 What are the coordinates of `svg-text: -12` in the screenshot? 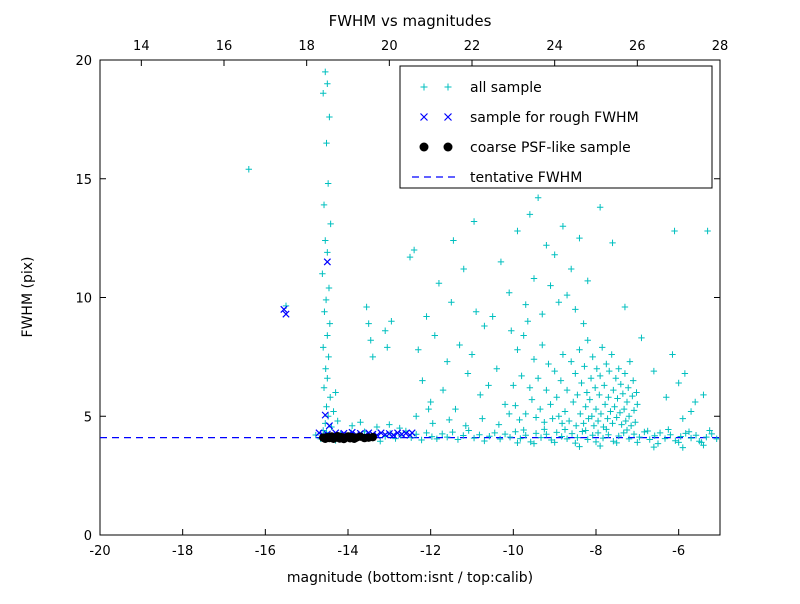 It's located at (430, 551).